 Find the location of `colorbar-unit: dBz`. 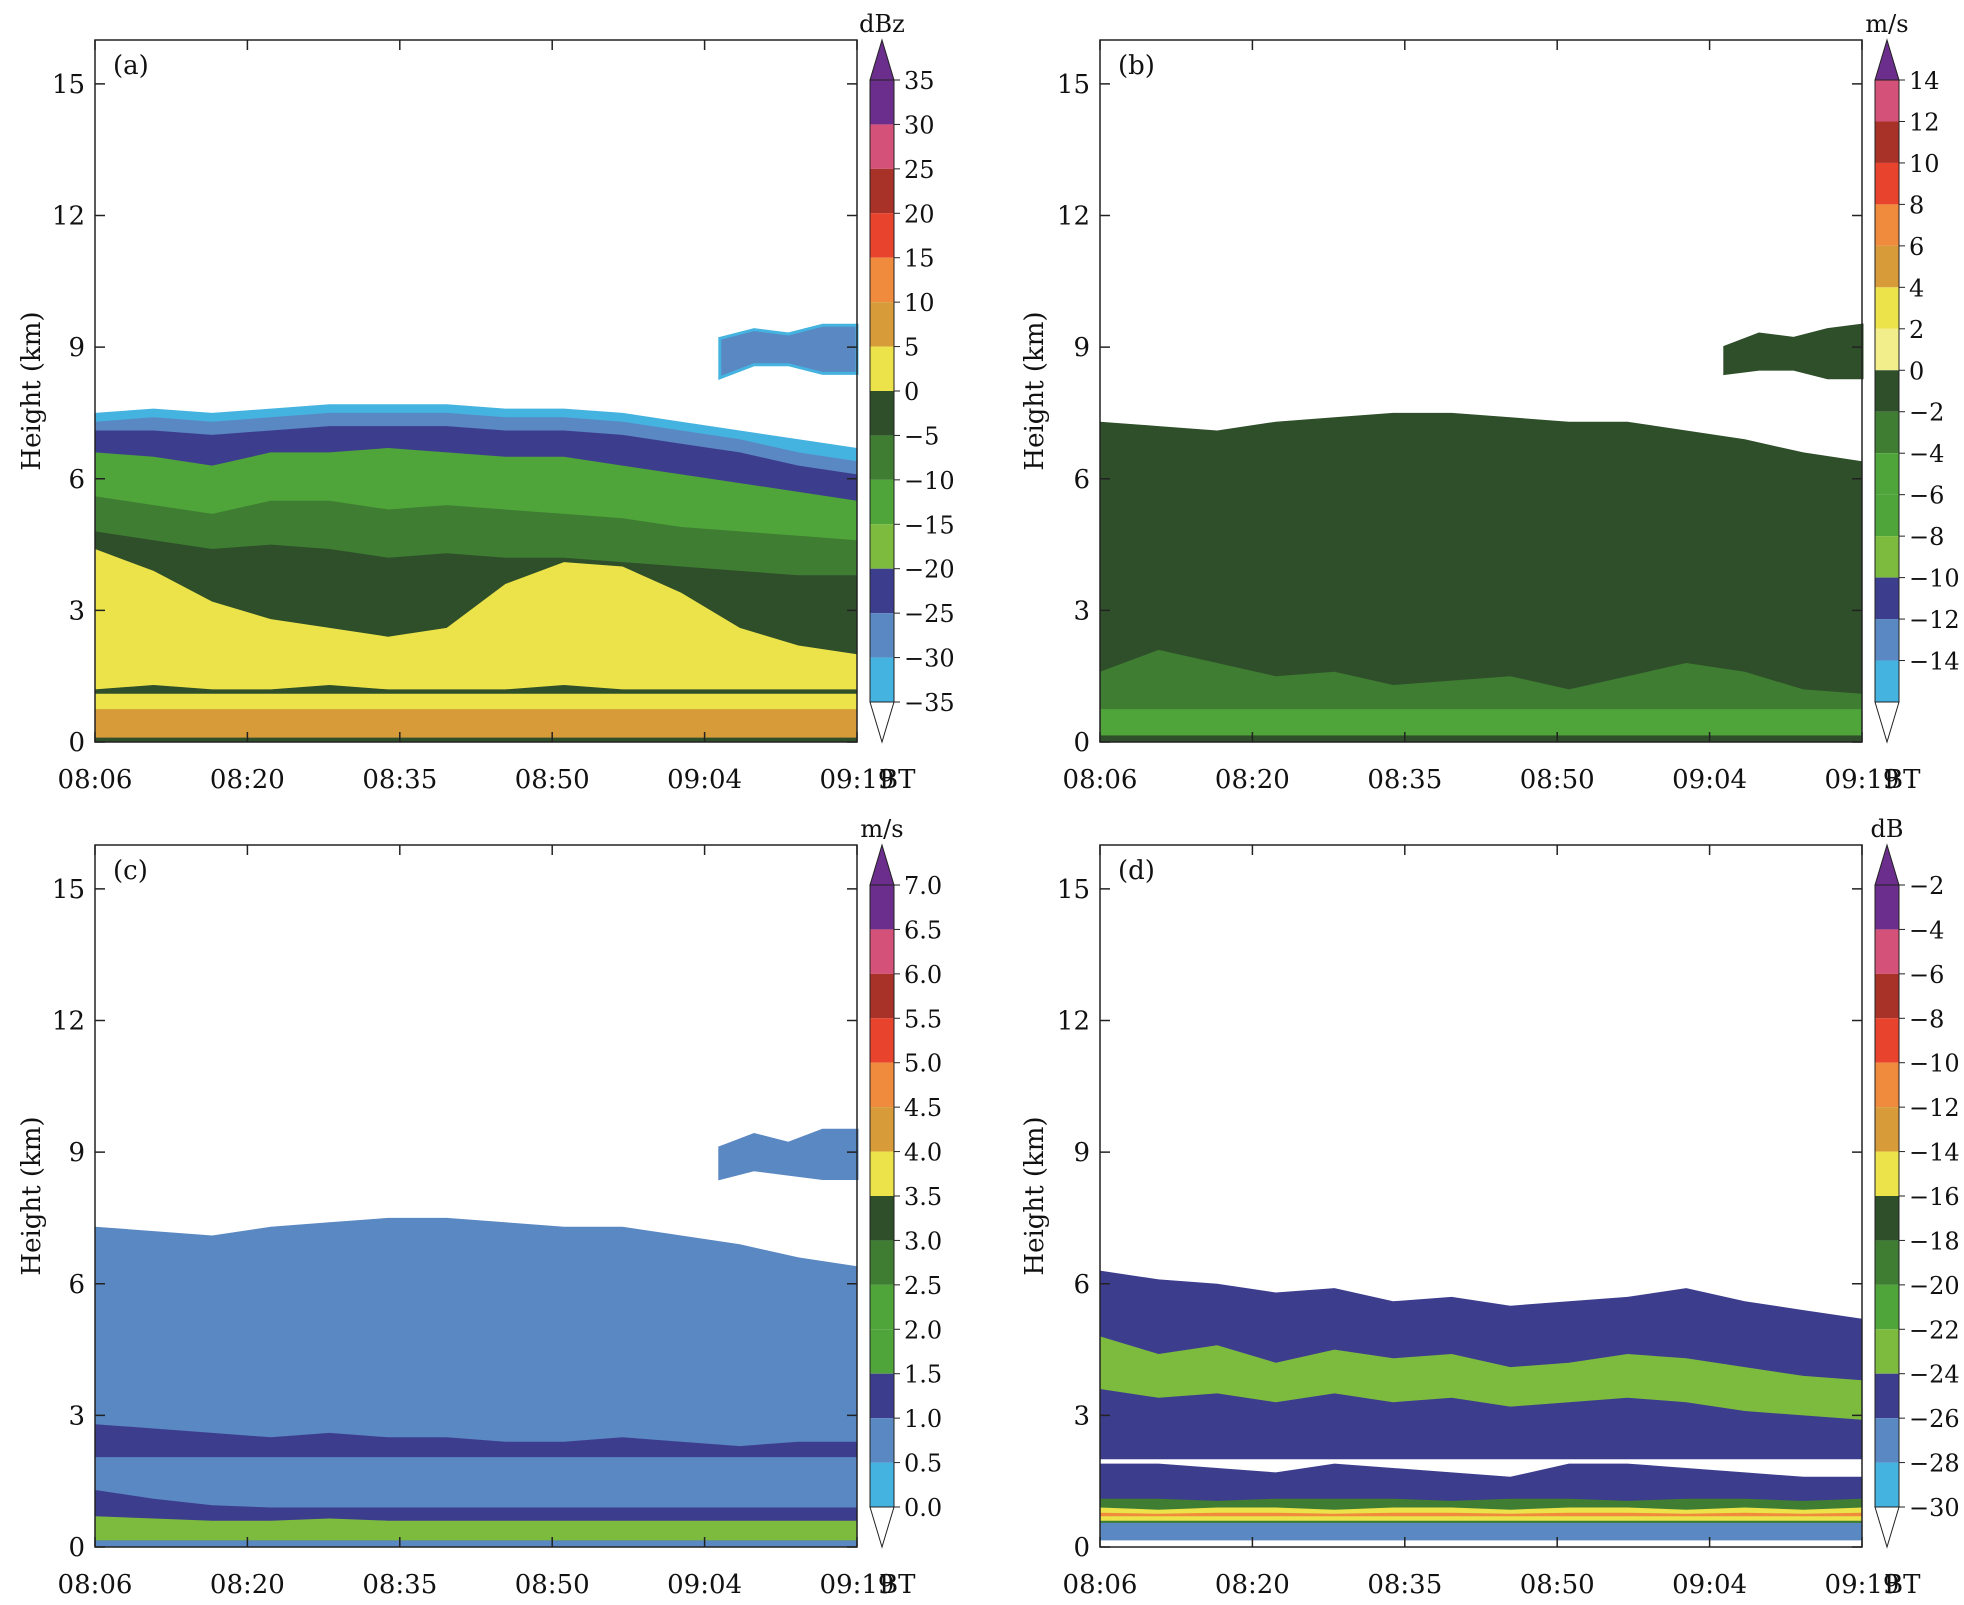

colorbar-unit: dBz is located at coordinates (882, 24).